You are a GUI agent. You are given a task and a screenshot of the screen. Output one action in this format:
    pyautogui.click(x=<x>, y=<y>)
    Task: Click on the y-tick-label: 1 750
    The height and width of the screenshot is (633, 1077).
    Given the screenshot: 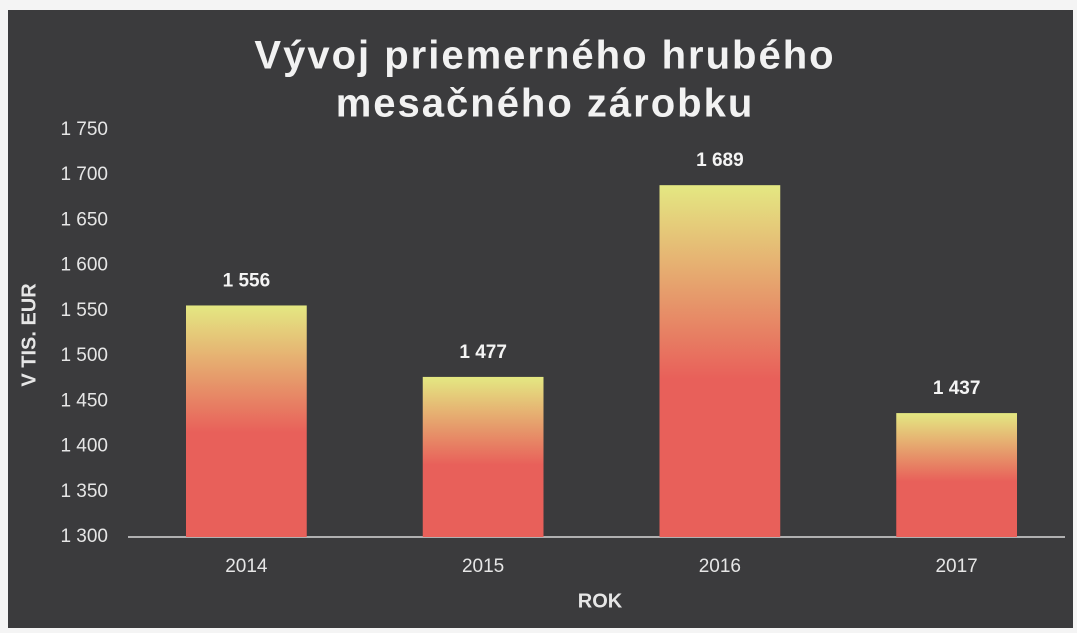 What is the action you would take?
    pyautogui.click(x=84, y=129)
    